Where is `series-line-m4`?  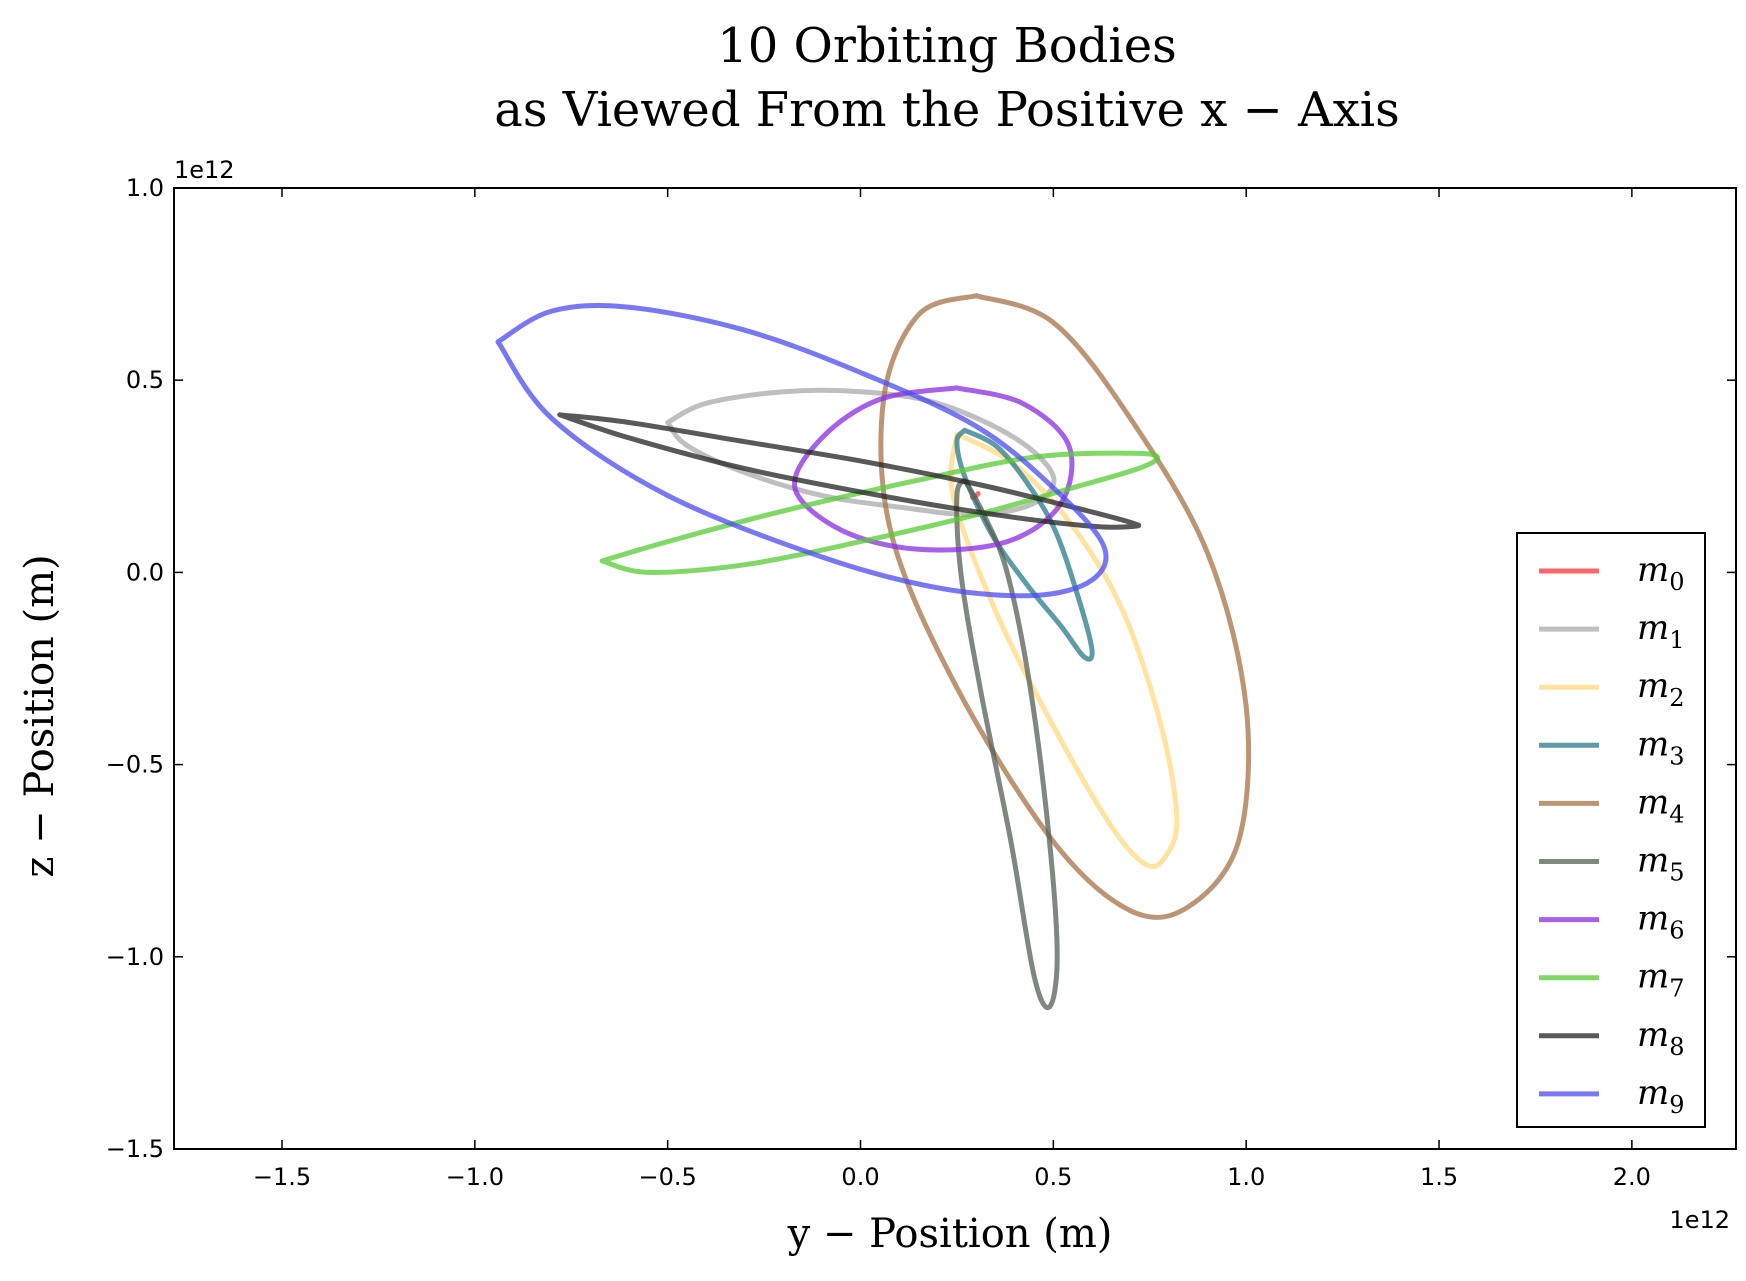
series-line-m4 is located at coordinates (1065, 606).